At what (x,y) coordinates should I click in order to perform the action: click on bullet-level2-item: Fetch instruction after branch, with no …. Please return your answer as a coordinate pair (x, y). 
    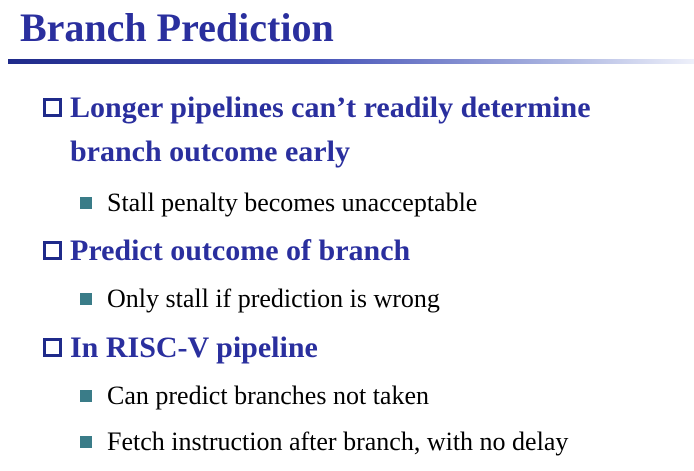
    Looking at the image, I should click on (385, 442).